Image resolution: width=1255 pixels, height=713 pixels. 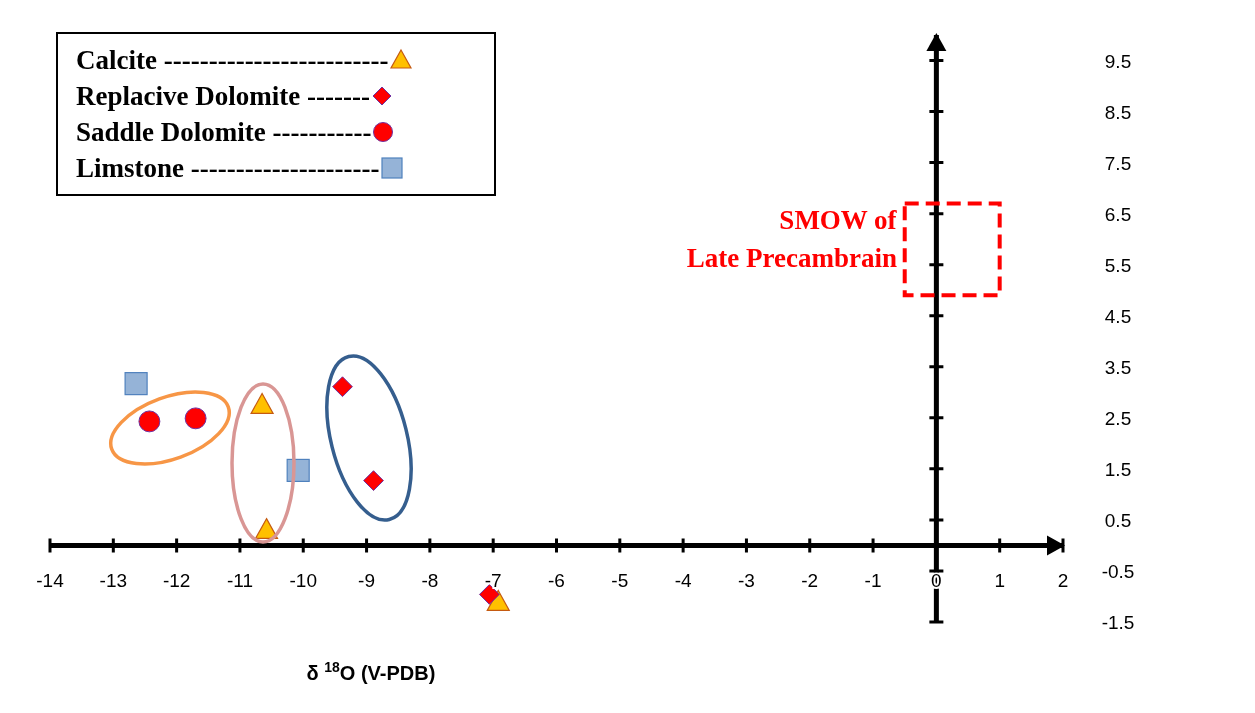 What do you see at coordinates (50, 581) in the screenshot?
I see `x-tick-label: -14` at bounding box center [50, 581].